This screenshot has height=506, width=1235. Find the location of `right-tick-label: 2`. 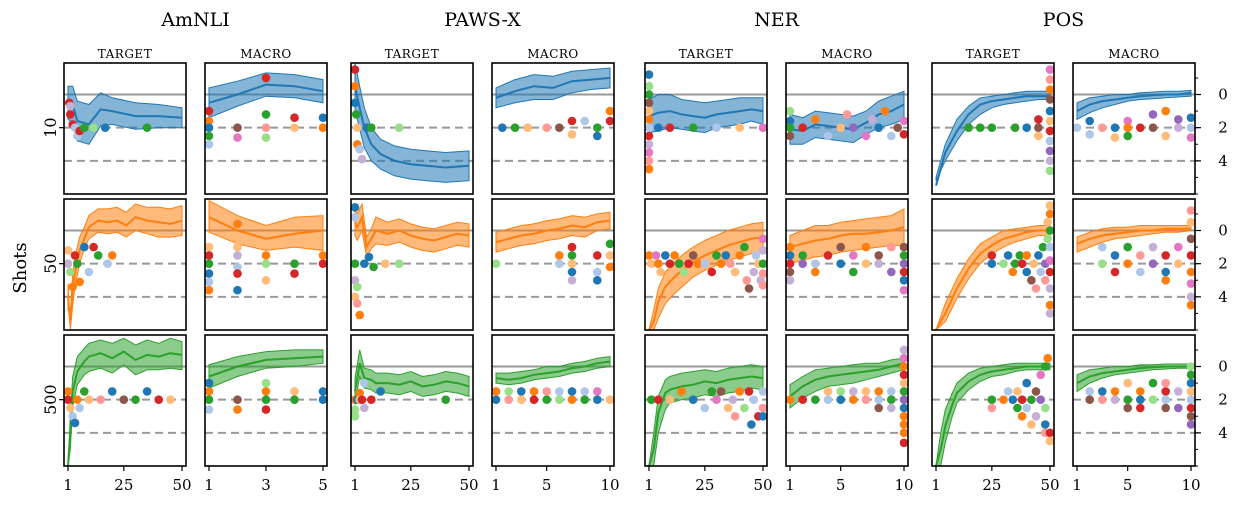

right-tick-label: 2 is located at coordinates (1223, 264).